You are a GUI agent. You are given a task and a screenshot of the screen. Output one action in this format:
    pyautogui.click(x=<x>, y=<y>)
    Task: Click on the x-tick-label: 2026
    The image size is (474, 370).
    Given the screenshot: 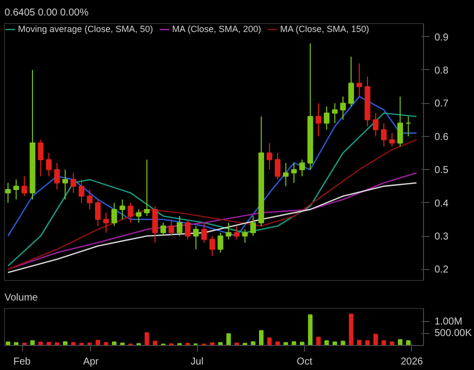 What is the action you would take?
    pyautogui.click(x=412, y=362)
    